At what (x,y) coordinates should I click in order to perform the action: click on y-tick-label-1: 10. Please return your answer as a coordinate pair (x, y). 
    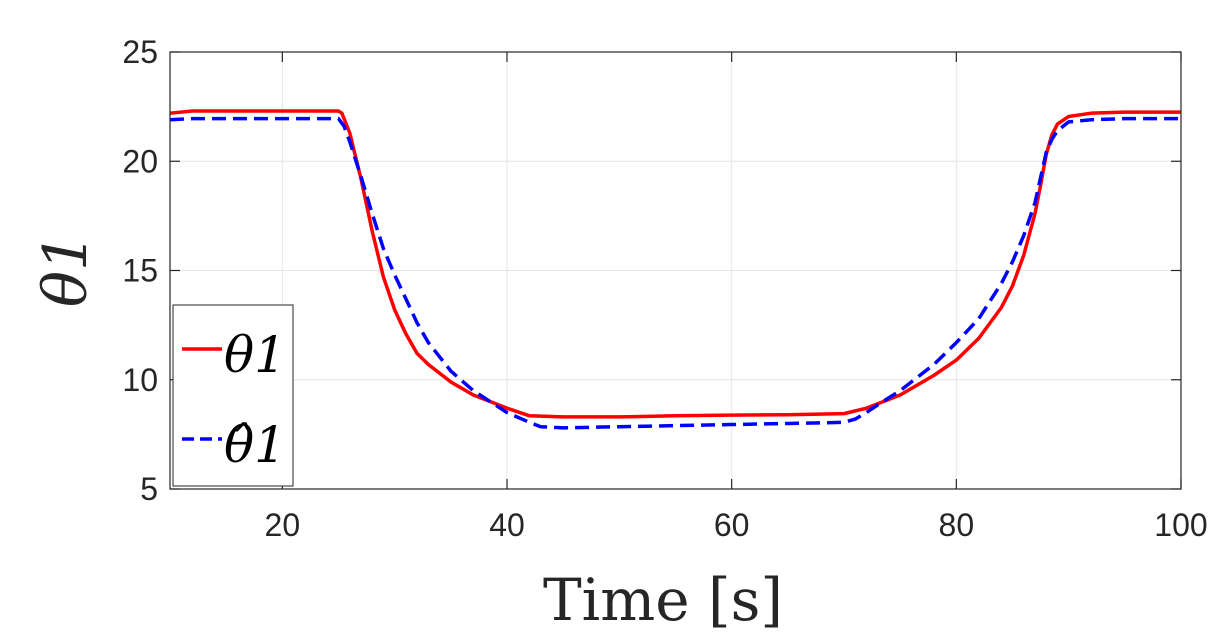
    Looking at the image, I should click on (140, 380).